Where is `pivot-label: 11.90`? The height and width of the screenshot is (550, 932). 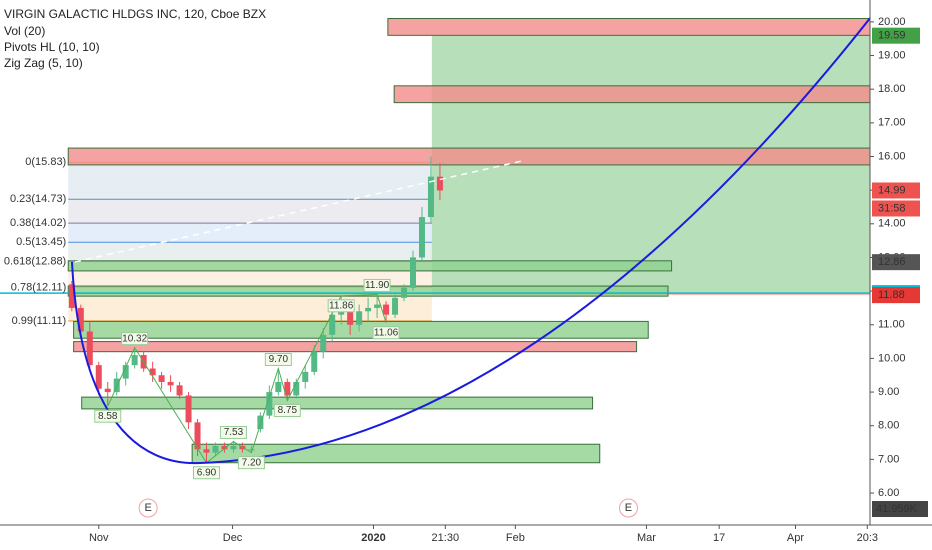
pivot-label: 11.90 is located at coordinates (377, 285).